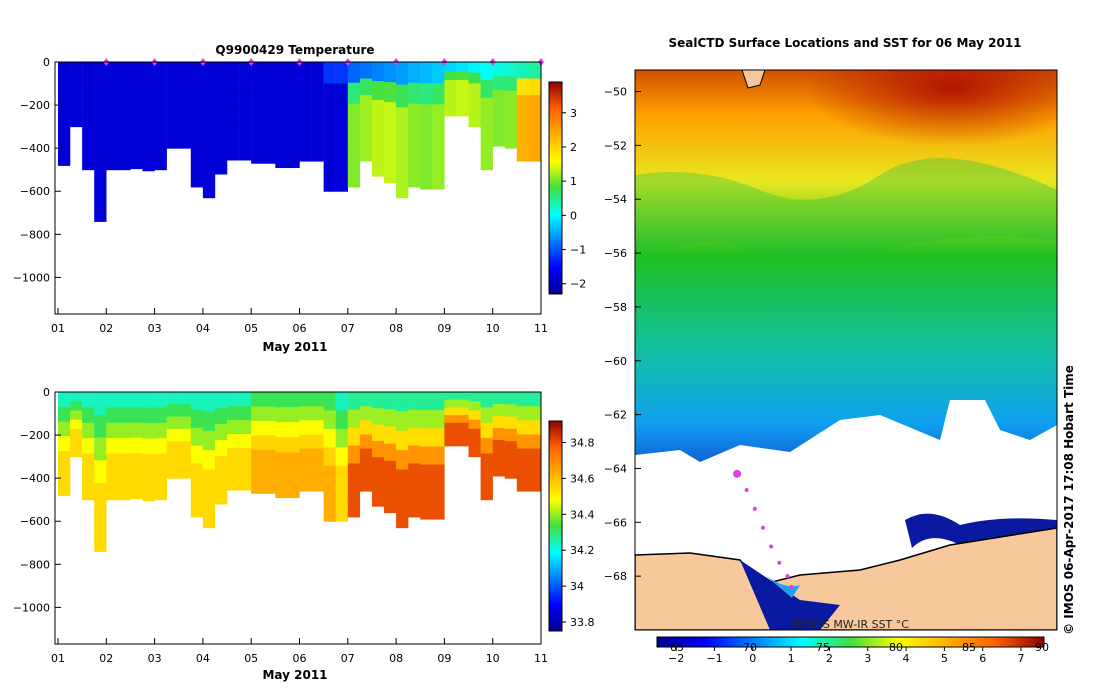 The image size is (1099, 700). What do you see at coordinates (829, 658) in the screenshot?
I see `sst-cb-label: 2` at bounding box center [829, 658].